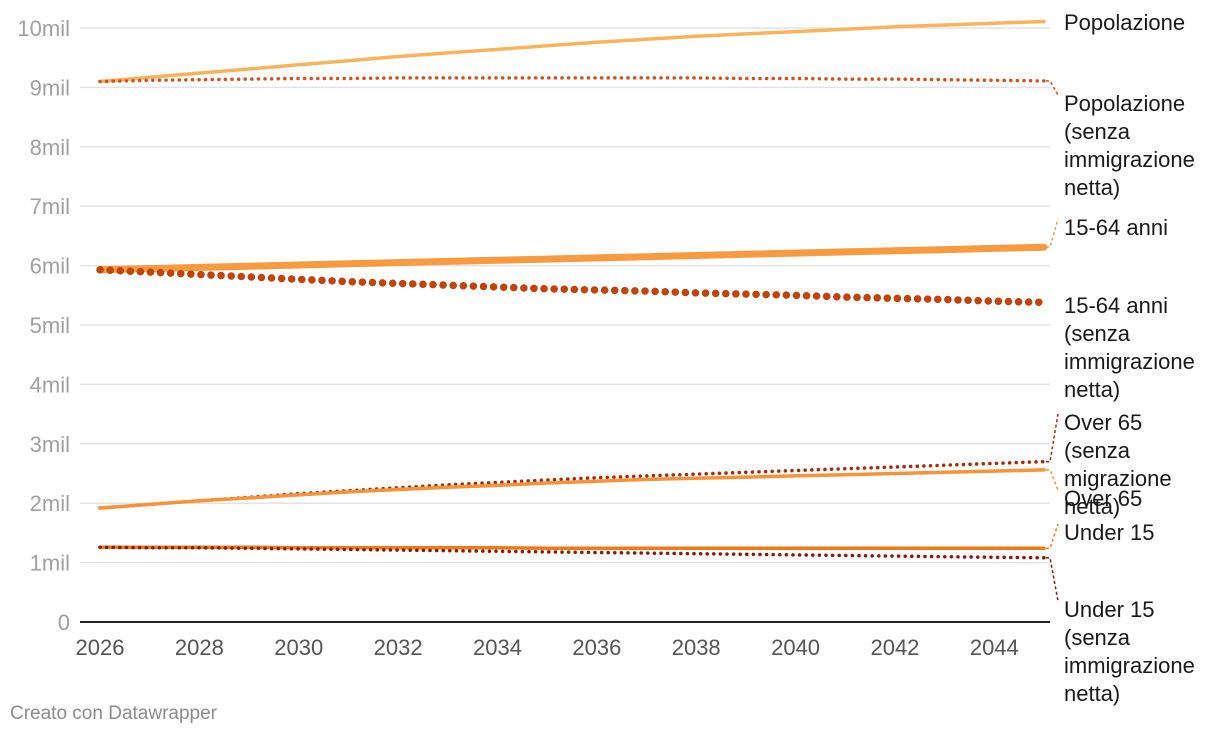 The width and height of the screenshot is (1220, 738). I want to click on series-label: Under 15, so click(1109, 532).